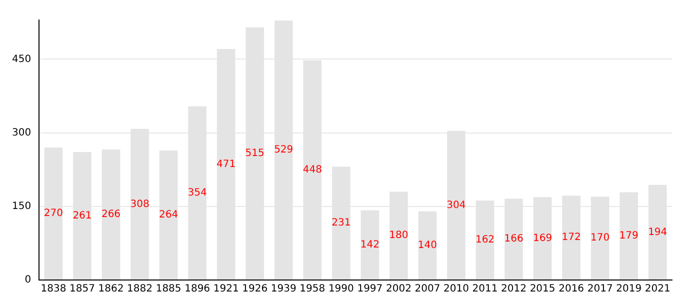  I want to click on data-label: 261, so click(82, 216).